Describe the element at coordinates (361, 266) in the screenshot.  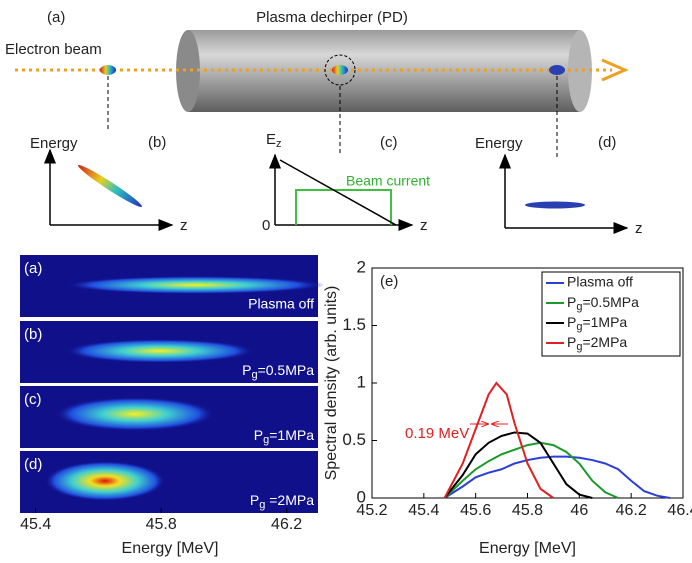
I see `y-tick-label: 2` at that location.